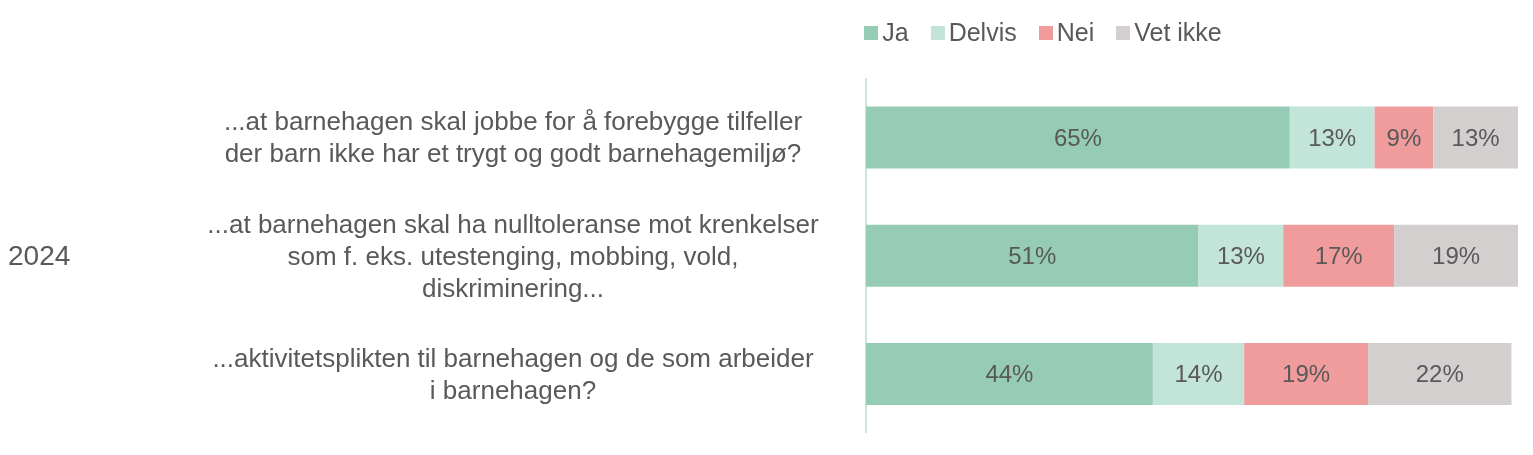 The height and width of the screenshot is (455, 1533). What do you see at coordinates (513, 137) in the screenshot?
I see `y-tick-label: ...at barnehagen skal jobbe for å forebygge tilfeller der barn ikke har et trygt og godt barnehagemiljø?` at bounding box center [513, 137].